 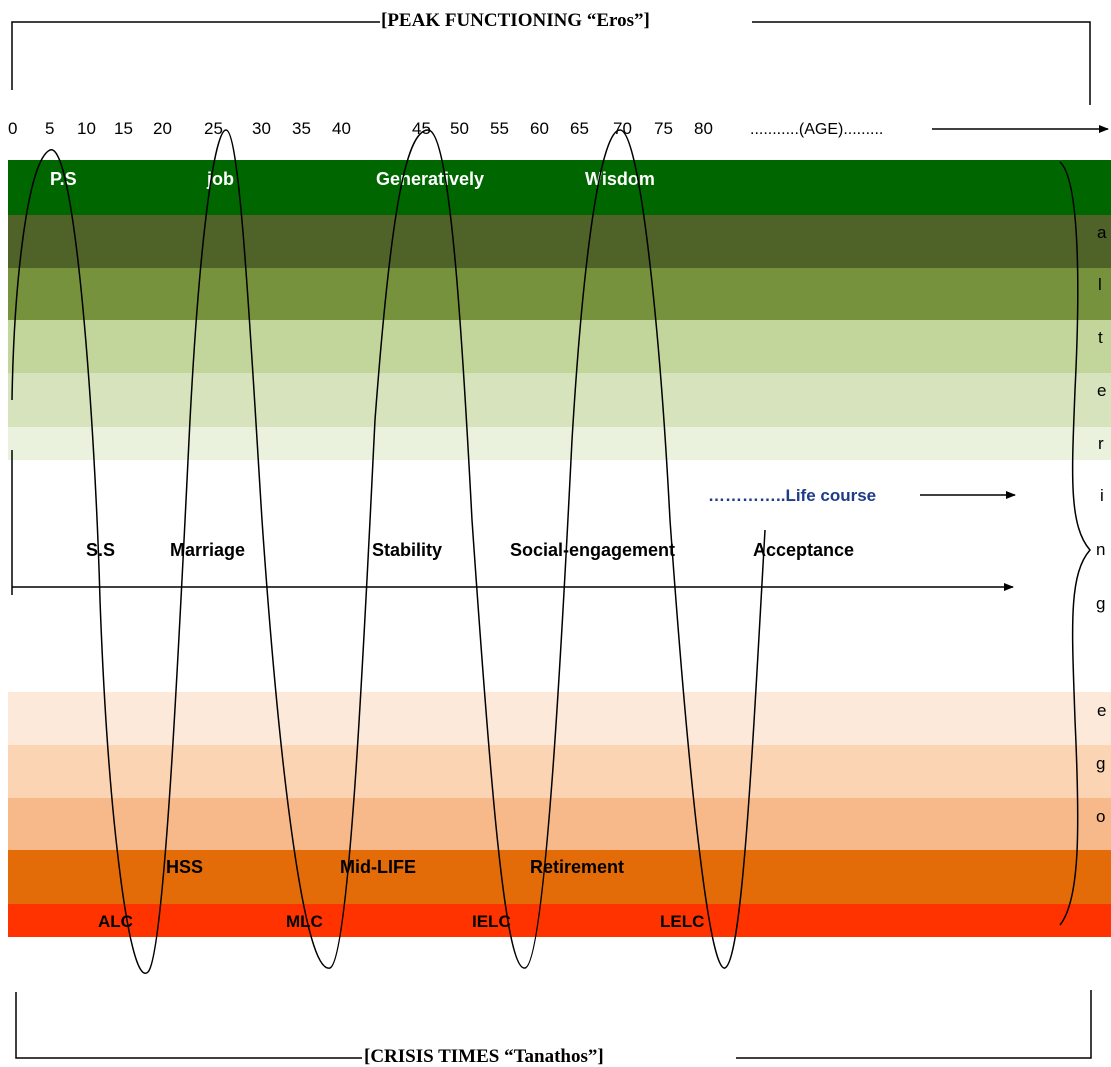 What do you see at coordinates (592, 550) in the screenshot?
I see `stage-label-social-engagement: Social-engagement` at bounding box center [592, 550].